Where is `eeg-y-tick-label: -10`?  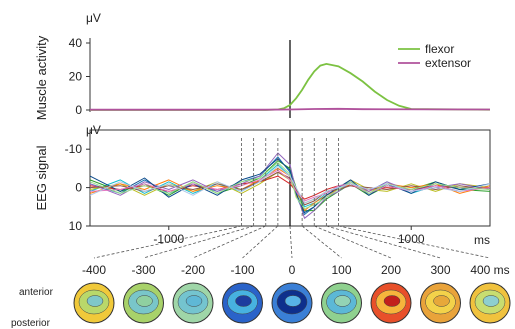 eeg-y-tick-label: -10 is located at coordinates (74, 149).